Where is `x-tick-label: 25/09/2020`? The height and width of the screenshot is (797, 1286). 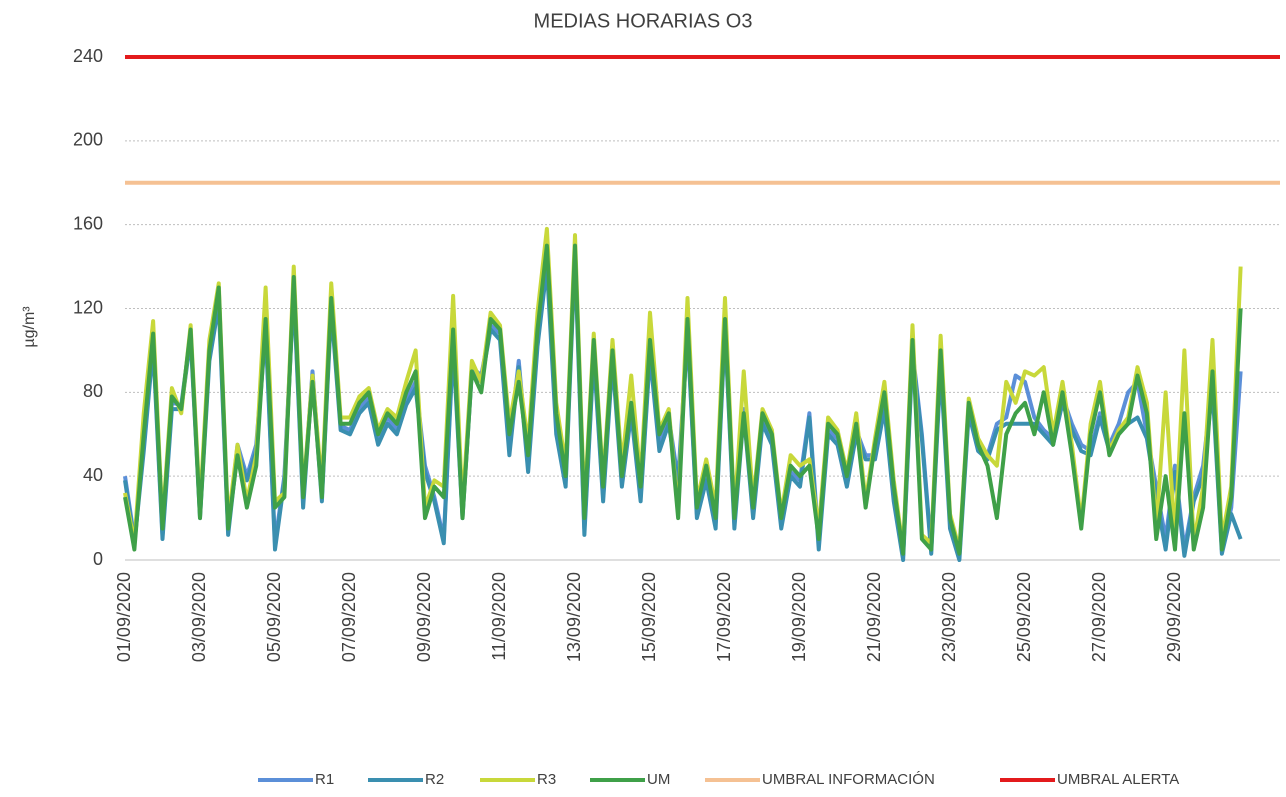
x-tick-label: 25/09/2020 is located at coordinates (1024, 617).